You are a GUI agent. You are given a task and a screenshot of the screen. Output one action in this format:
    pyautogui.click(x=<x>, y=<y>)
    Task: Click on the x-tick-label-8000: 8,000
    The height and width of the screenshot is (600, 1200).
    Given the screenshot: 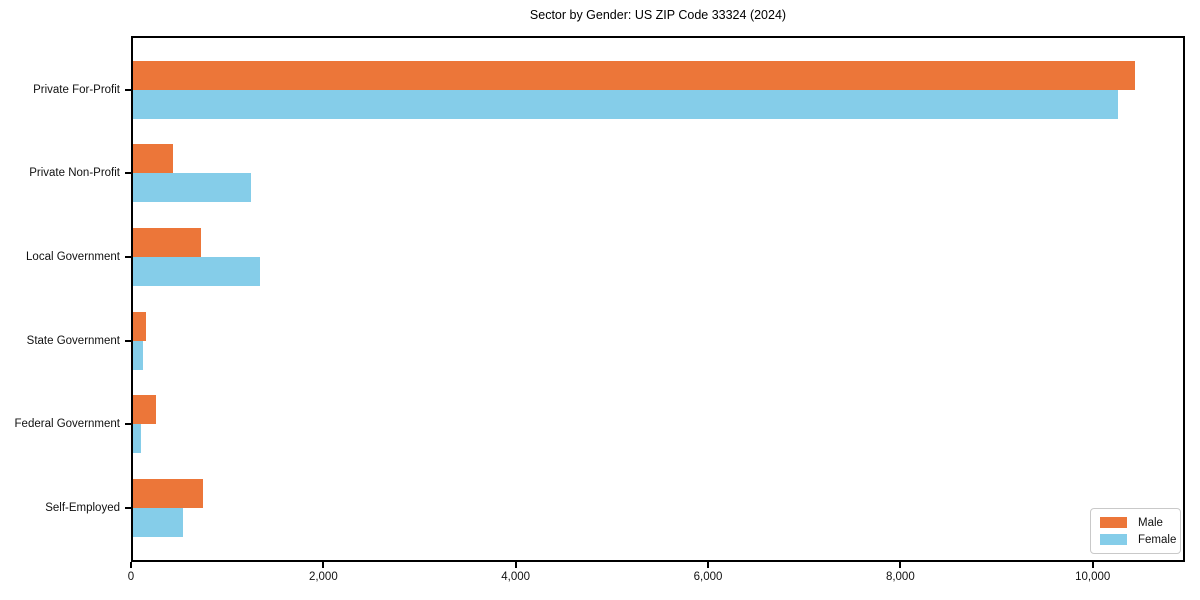 What is the action you would take?
    pyautogui.click(x=900, y=577)
    